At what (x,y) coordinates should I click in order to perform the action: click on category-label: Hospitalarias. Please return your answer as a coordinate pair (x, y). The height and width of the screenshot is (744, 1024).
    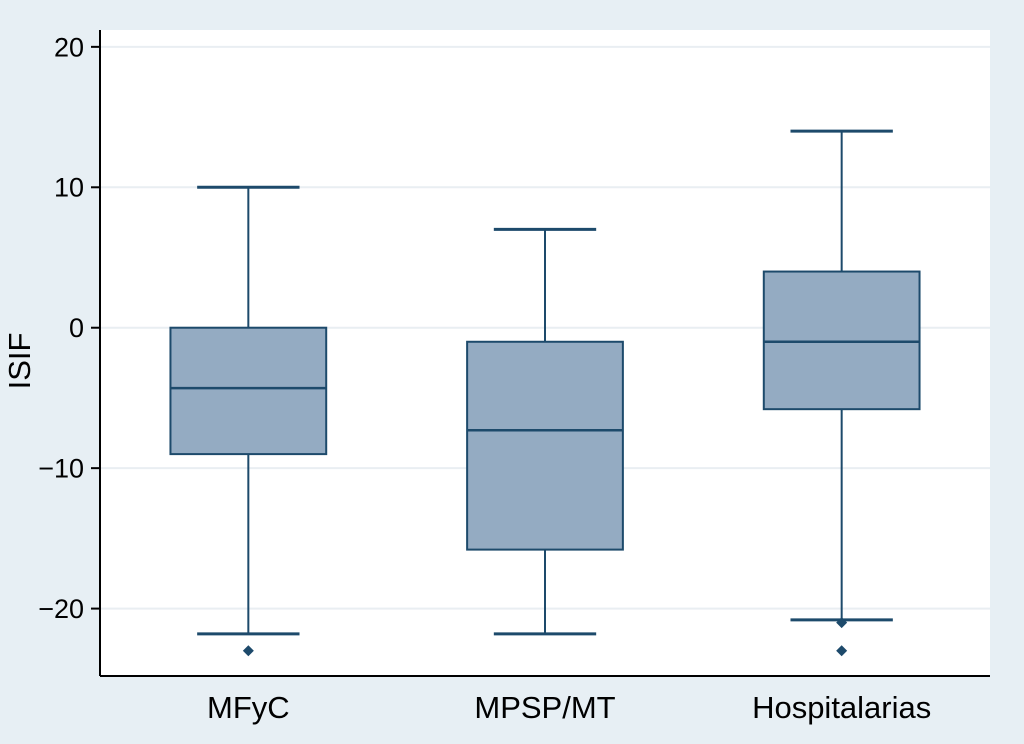
    Looking at the image, I should click on (841, 707).